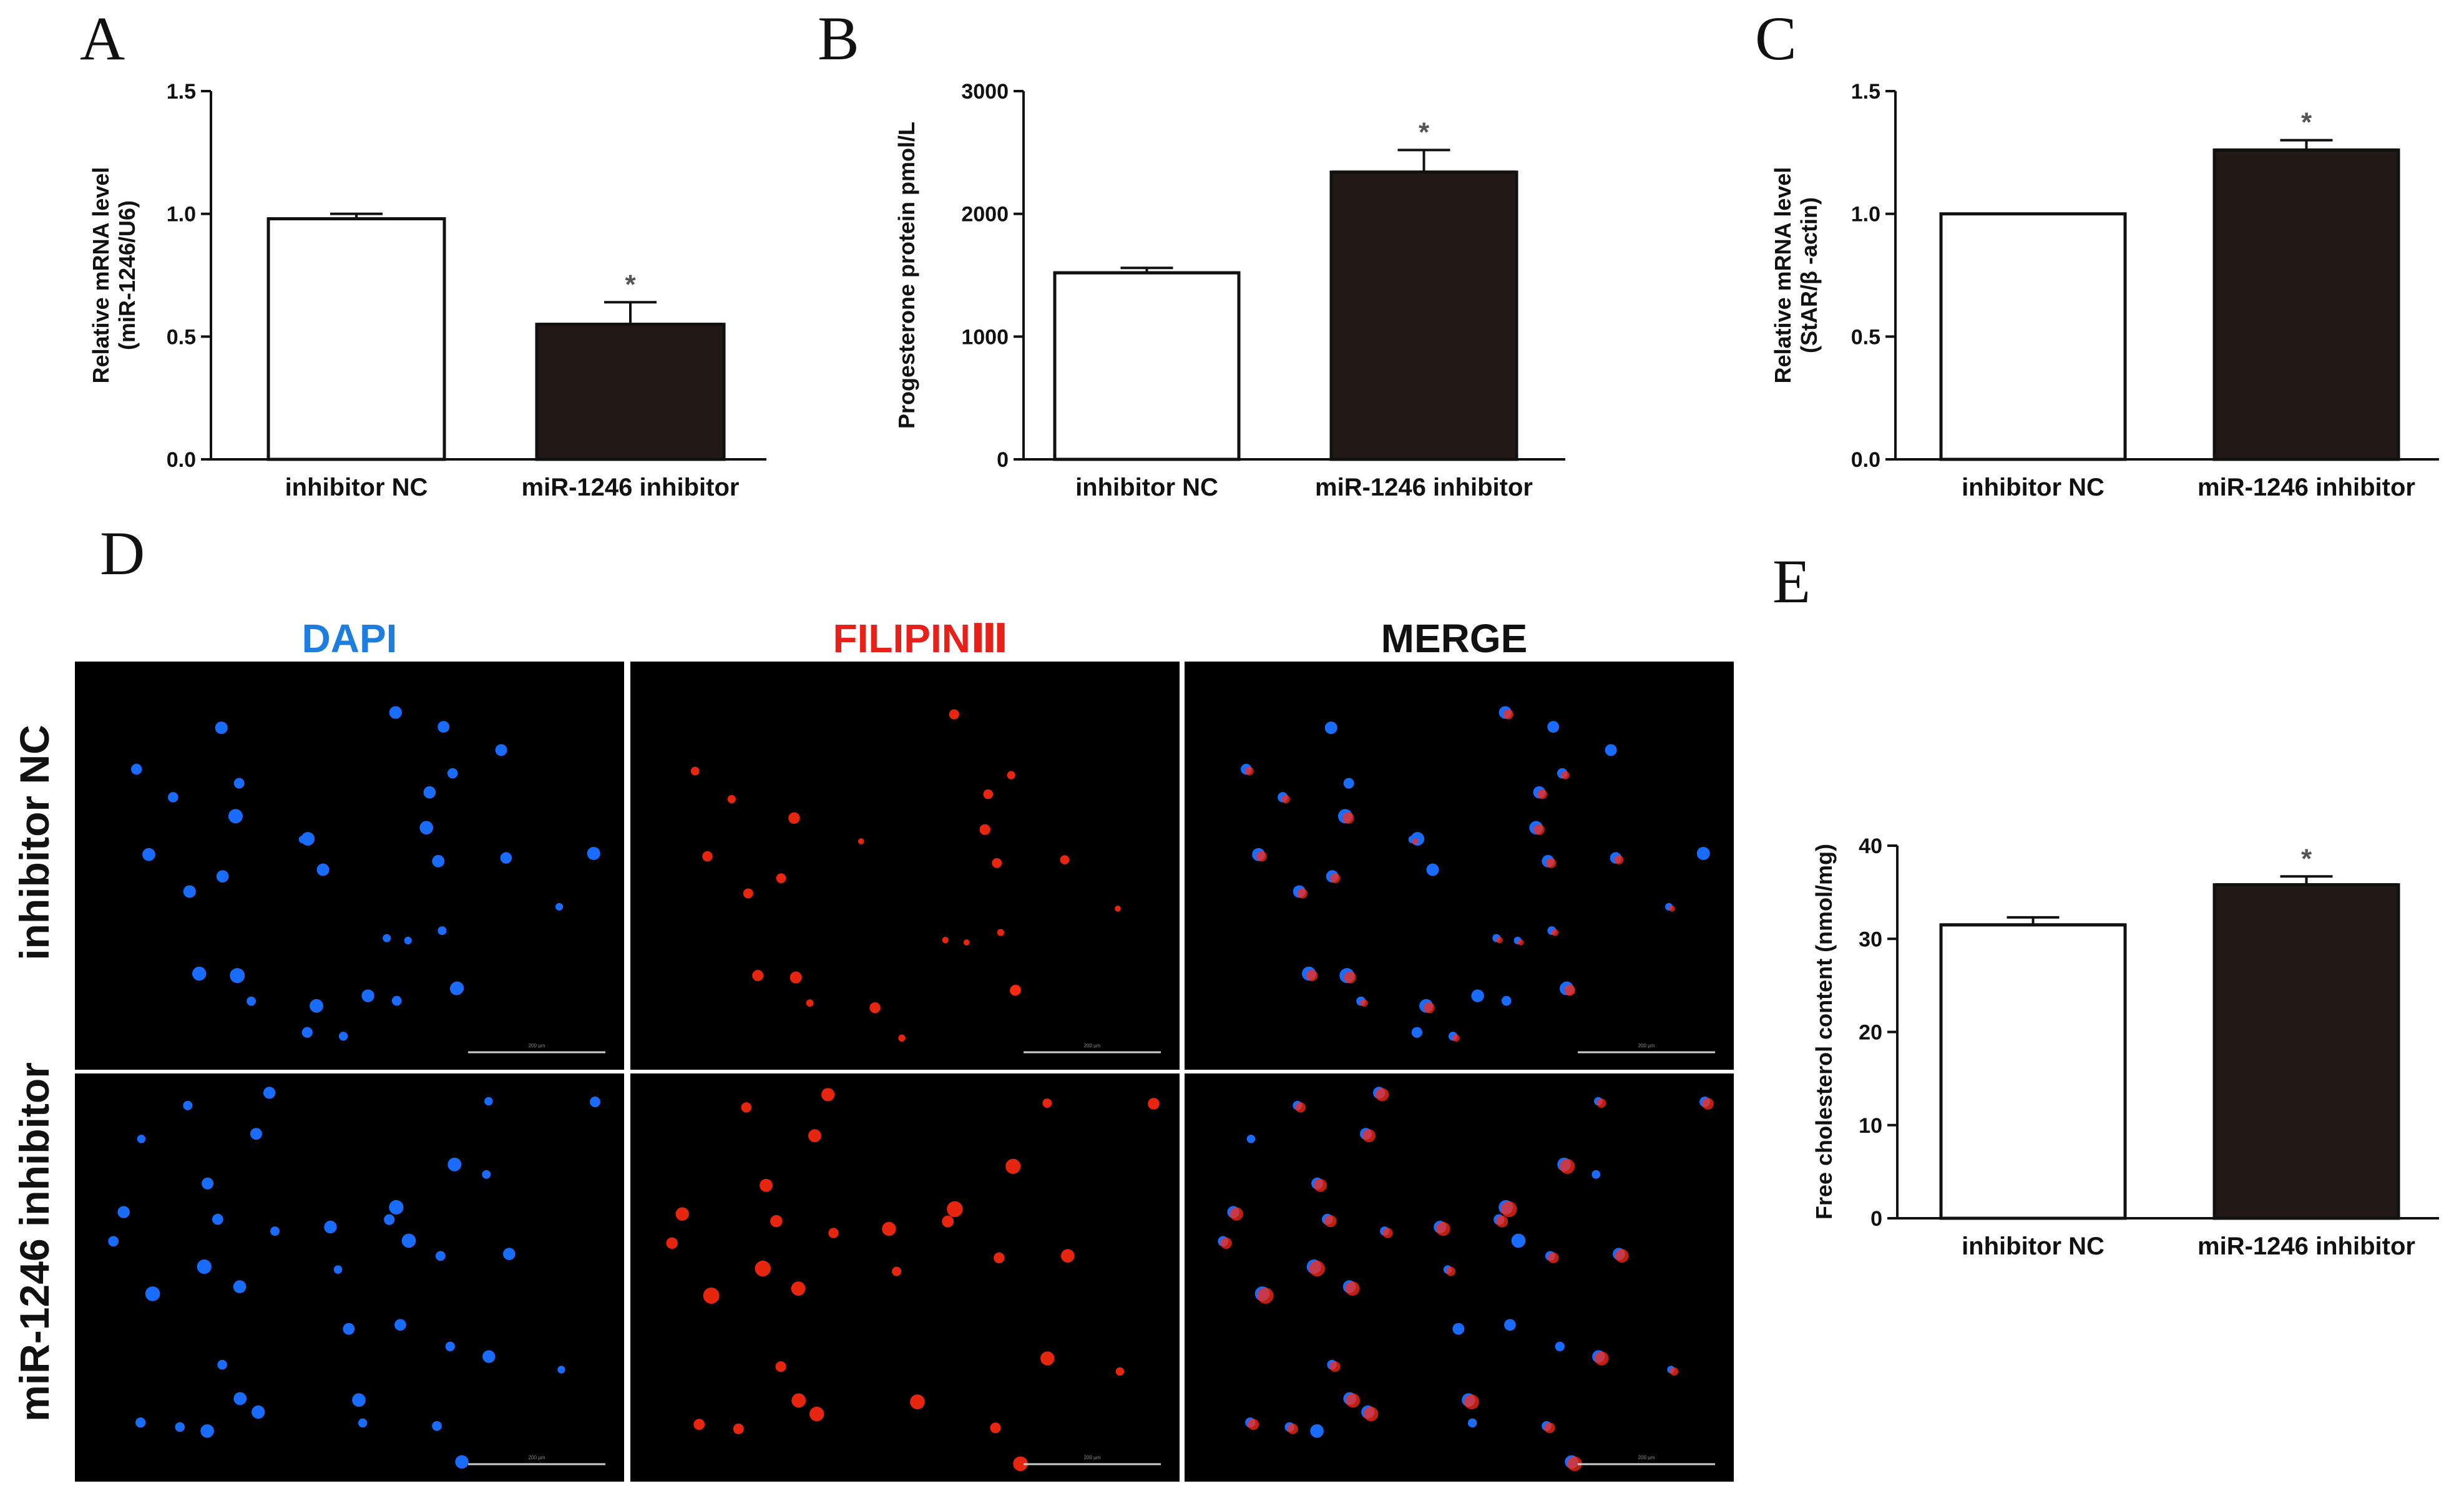 The width and height of the screenshot is (2464, 1496). What do you see at coordinates (905, 866) in the screenshot?
I see `micrograph-filipin-row-1: 200 μm` at bounding box center [905, 866].